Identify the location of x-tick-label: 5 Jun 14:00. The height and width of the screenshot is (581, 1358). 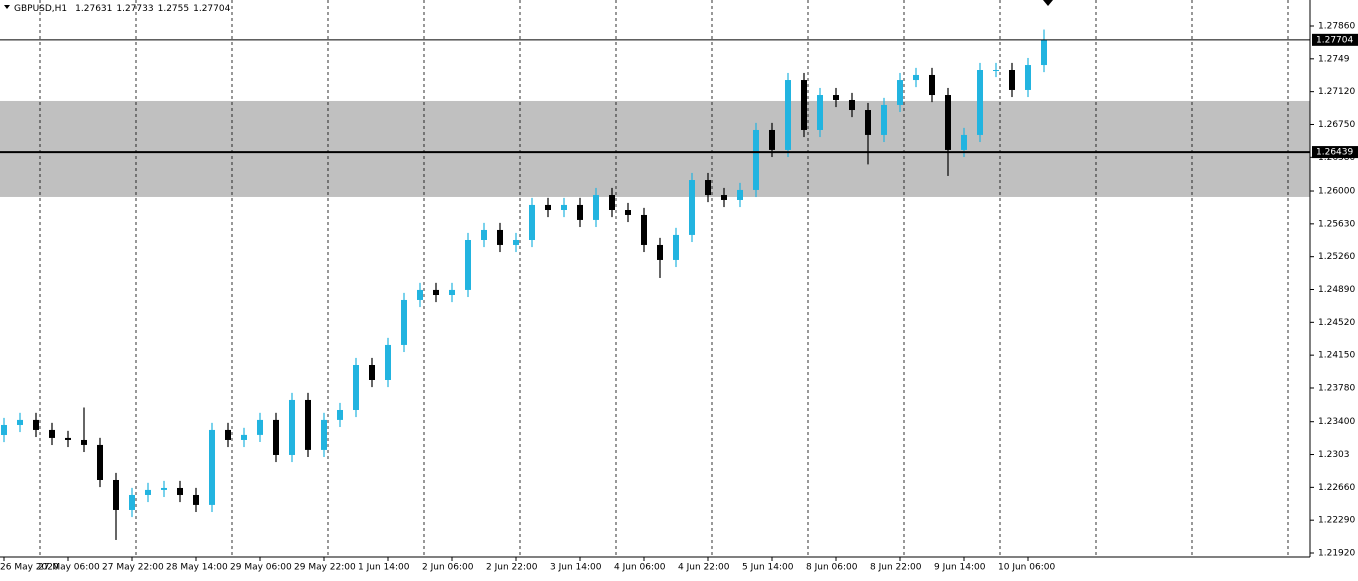
(768, 568).